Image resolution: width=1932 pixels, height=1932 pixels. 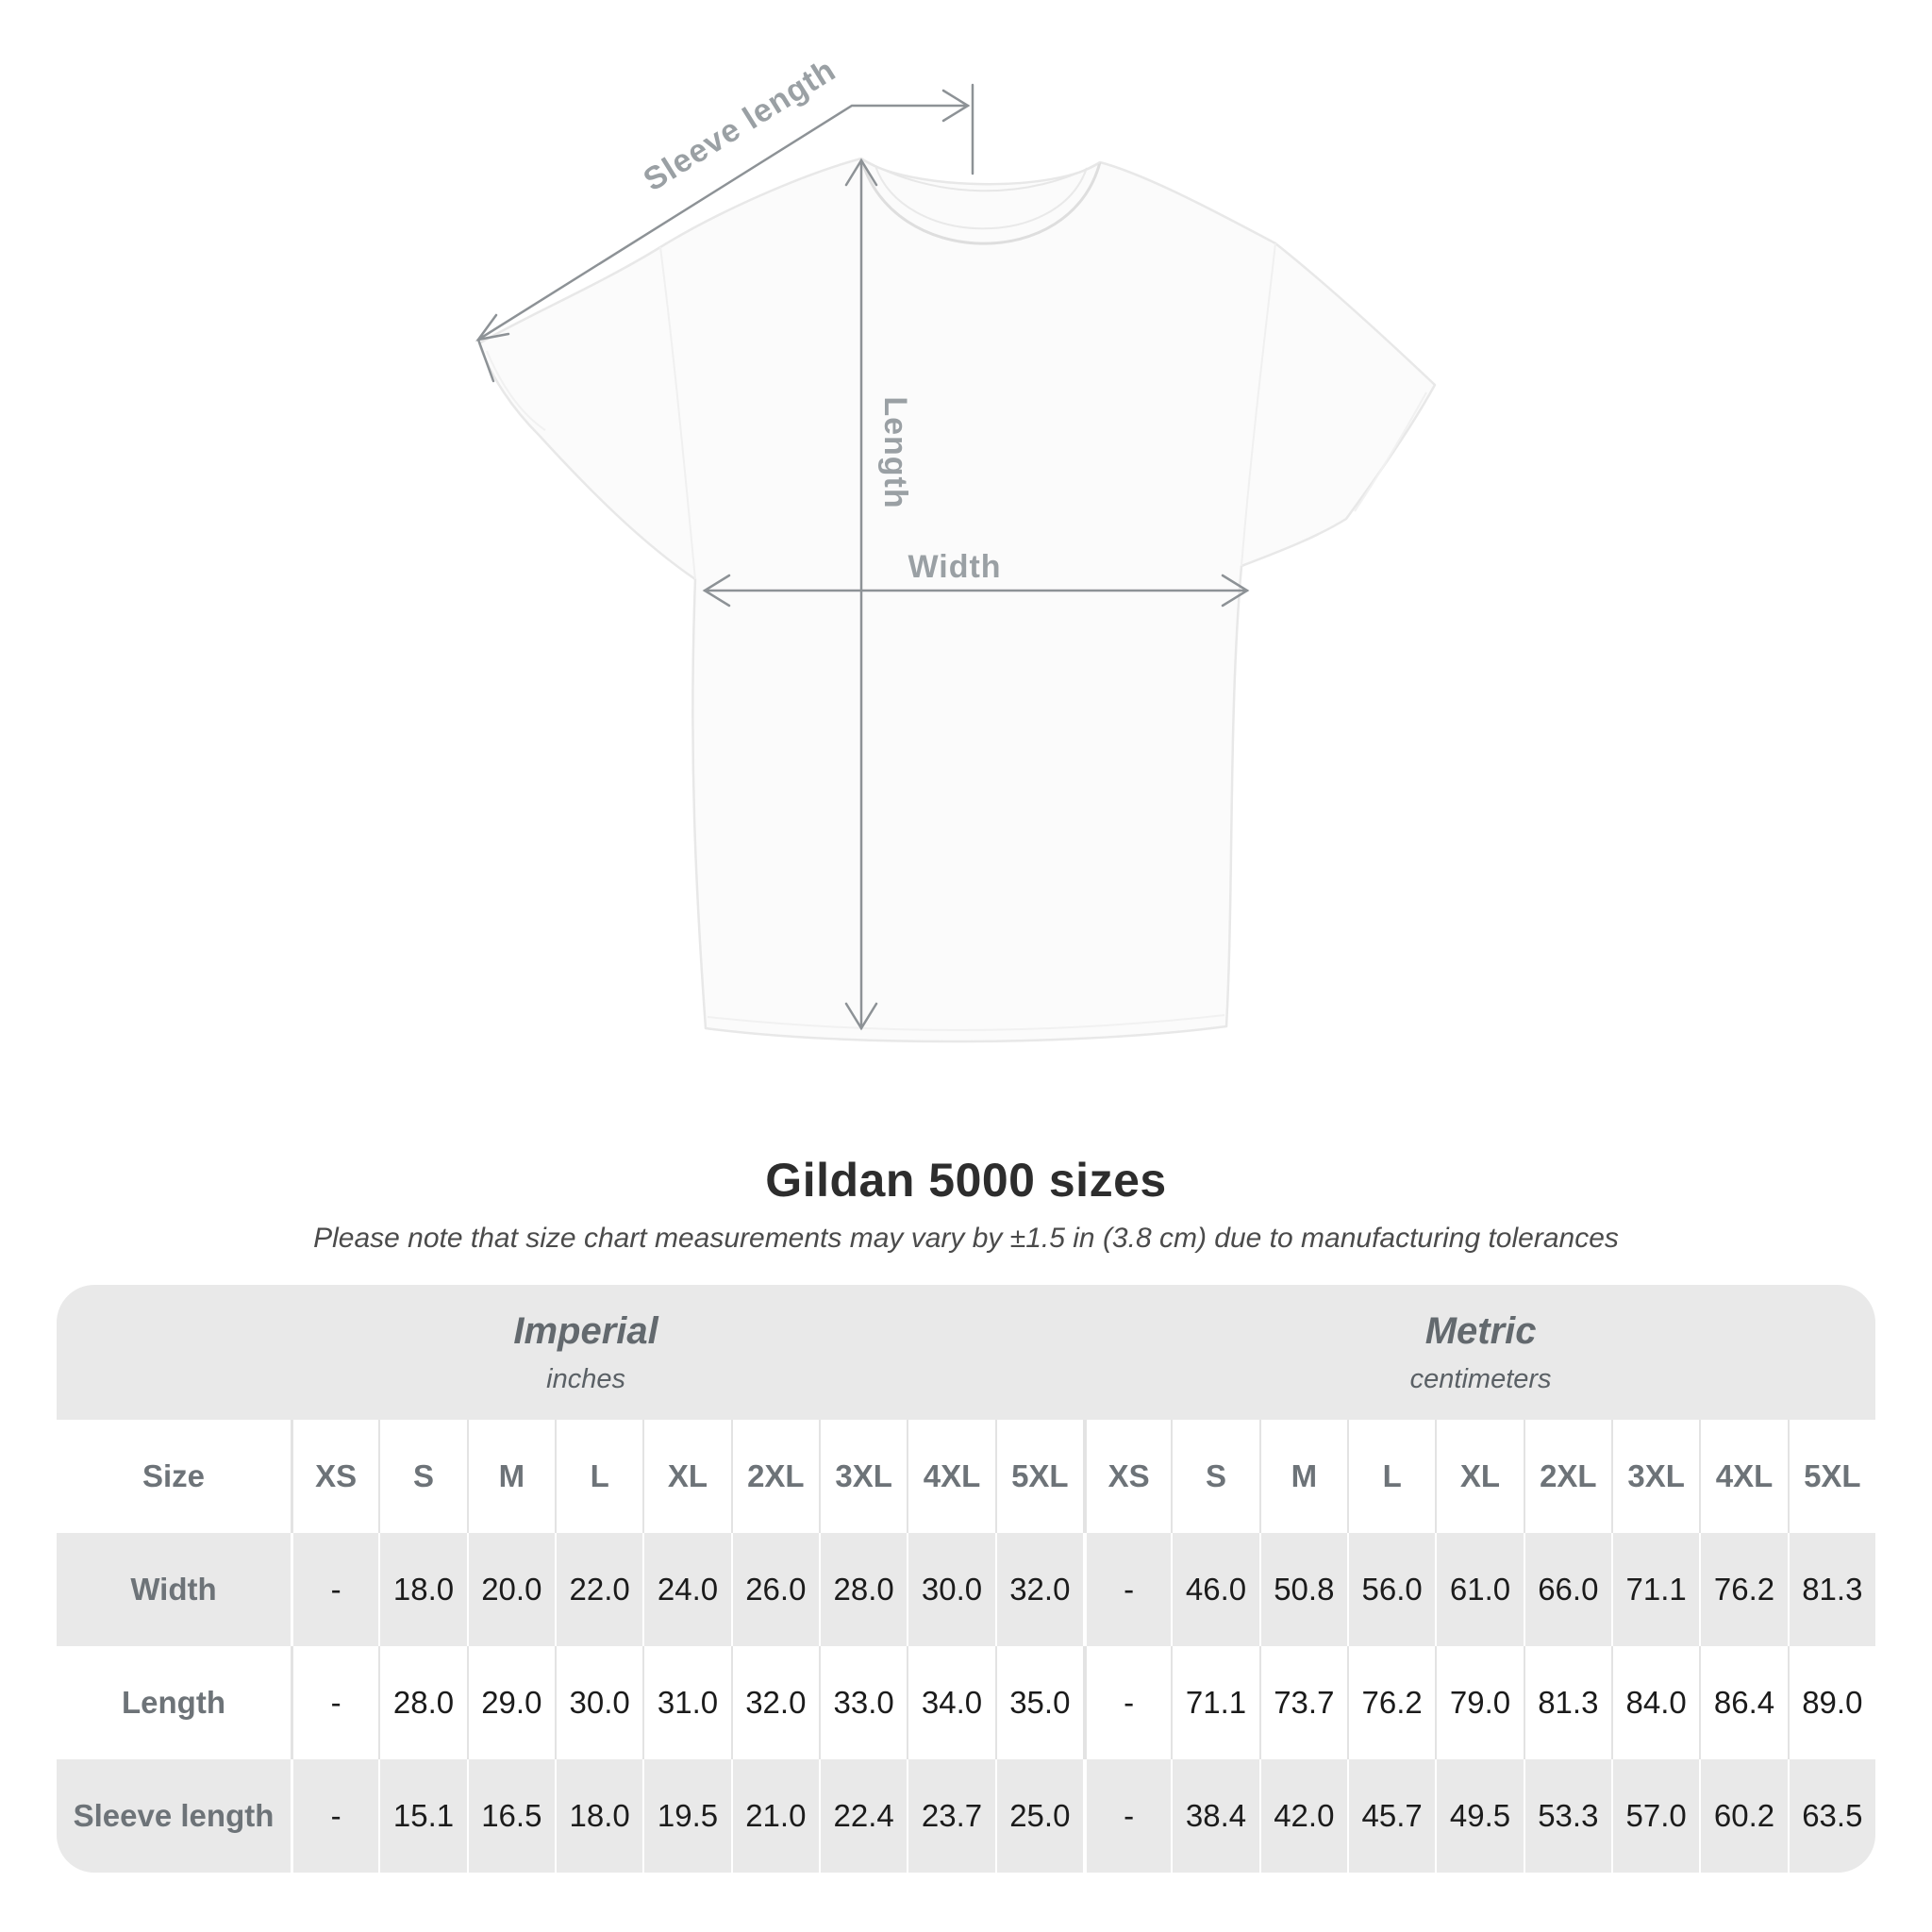 What do you see at coordinates (686, 1816) in the screenshot?
I see `table-cell: 19.5` at bounding box center [686, 1816].